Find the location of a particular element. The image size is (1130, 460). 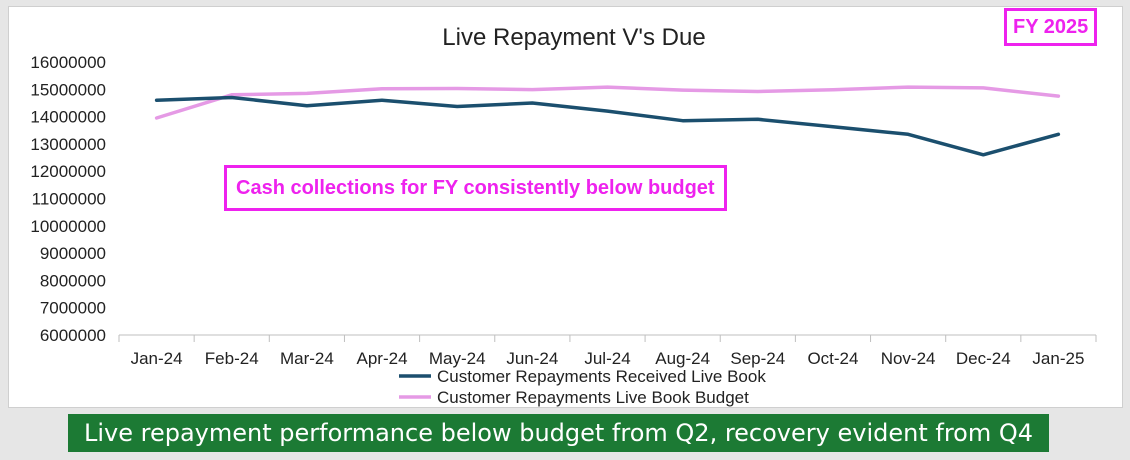

chart-title: Live Repayment V's Due is located at coordinates (573, 37).